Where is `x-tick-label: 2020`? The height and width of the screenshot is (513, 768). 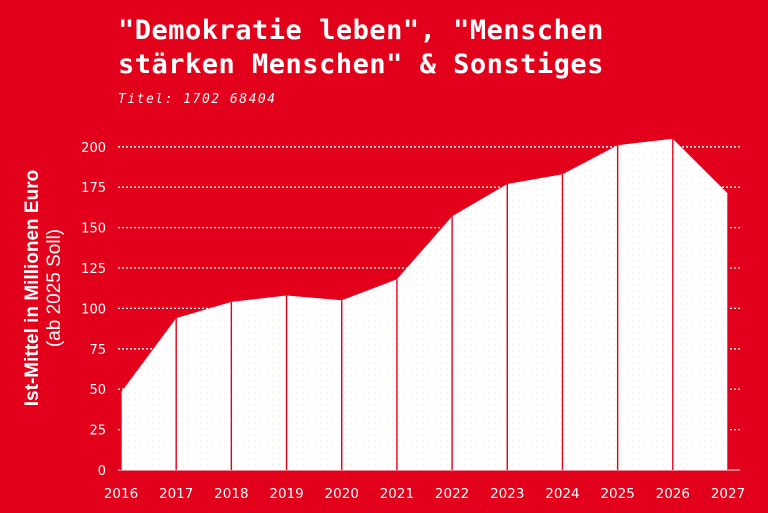
x-tick-label: 2020 is located at coordinates (342, 494).